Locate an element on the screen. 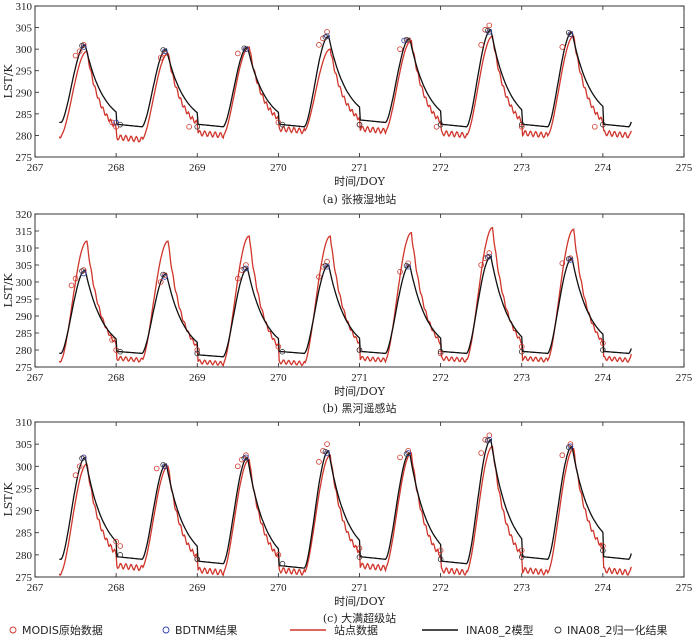  y-tick-label: 320 is located at coordinates (24, 215).